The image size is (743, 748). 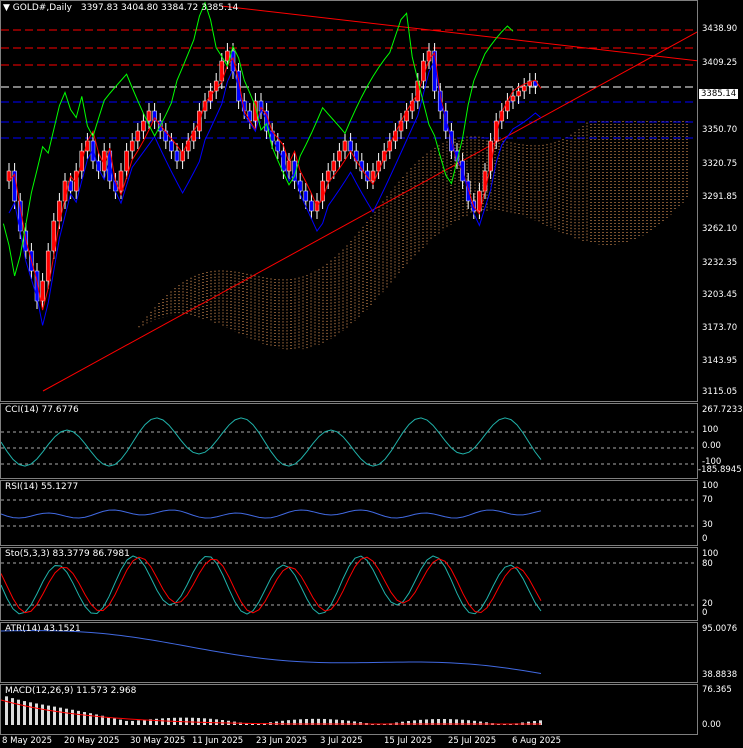 I want to click on macd-label: MACD(12,26,9) 11.573 2.968, so click(x=71, y=691).